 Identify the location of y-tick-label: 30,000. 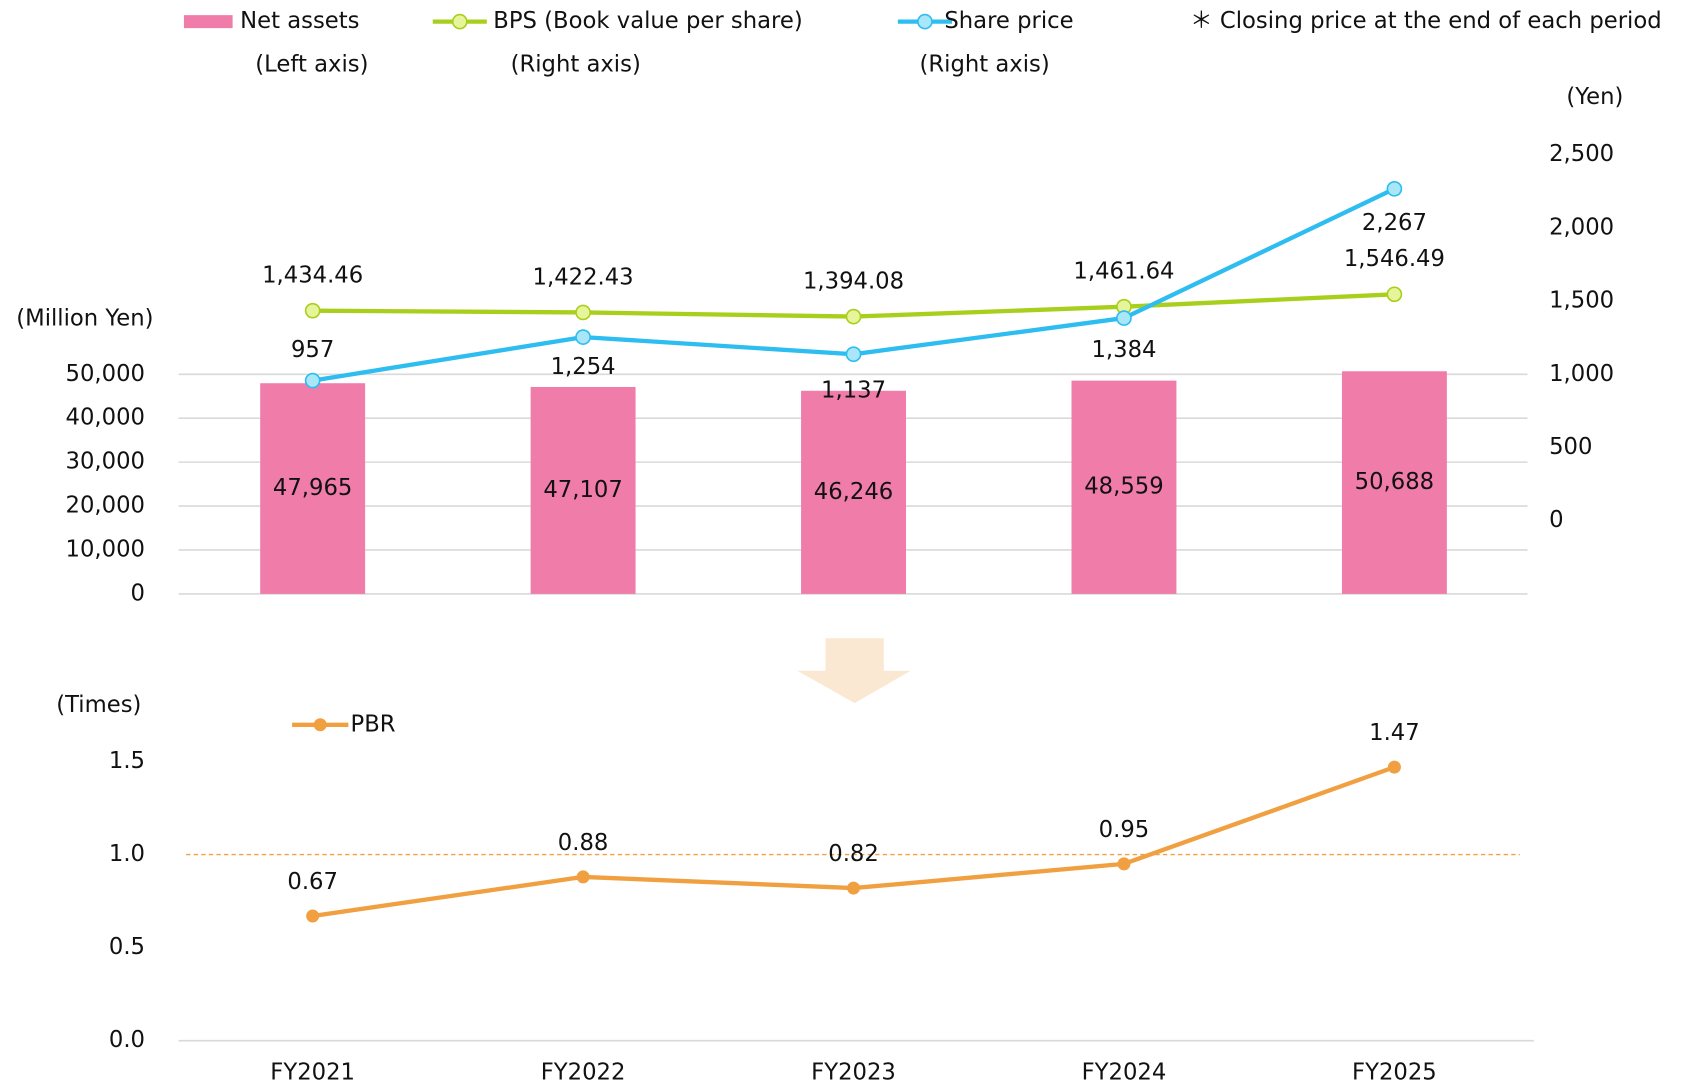
(105, 462).